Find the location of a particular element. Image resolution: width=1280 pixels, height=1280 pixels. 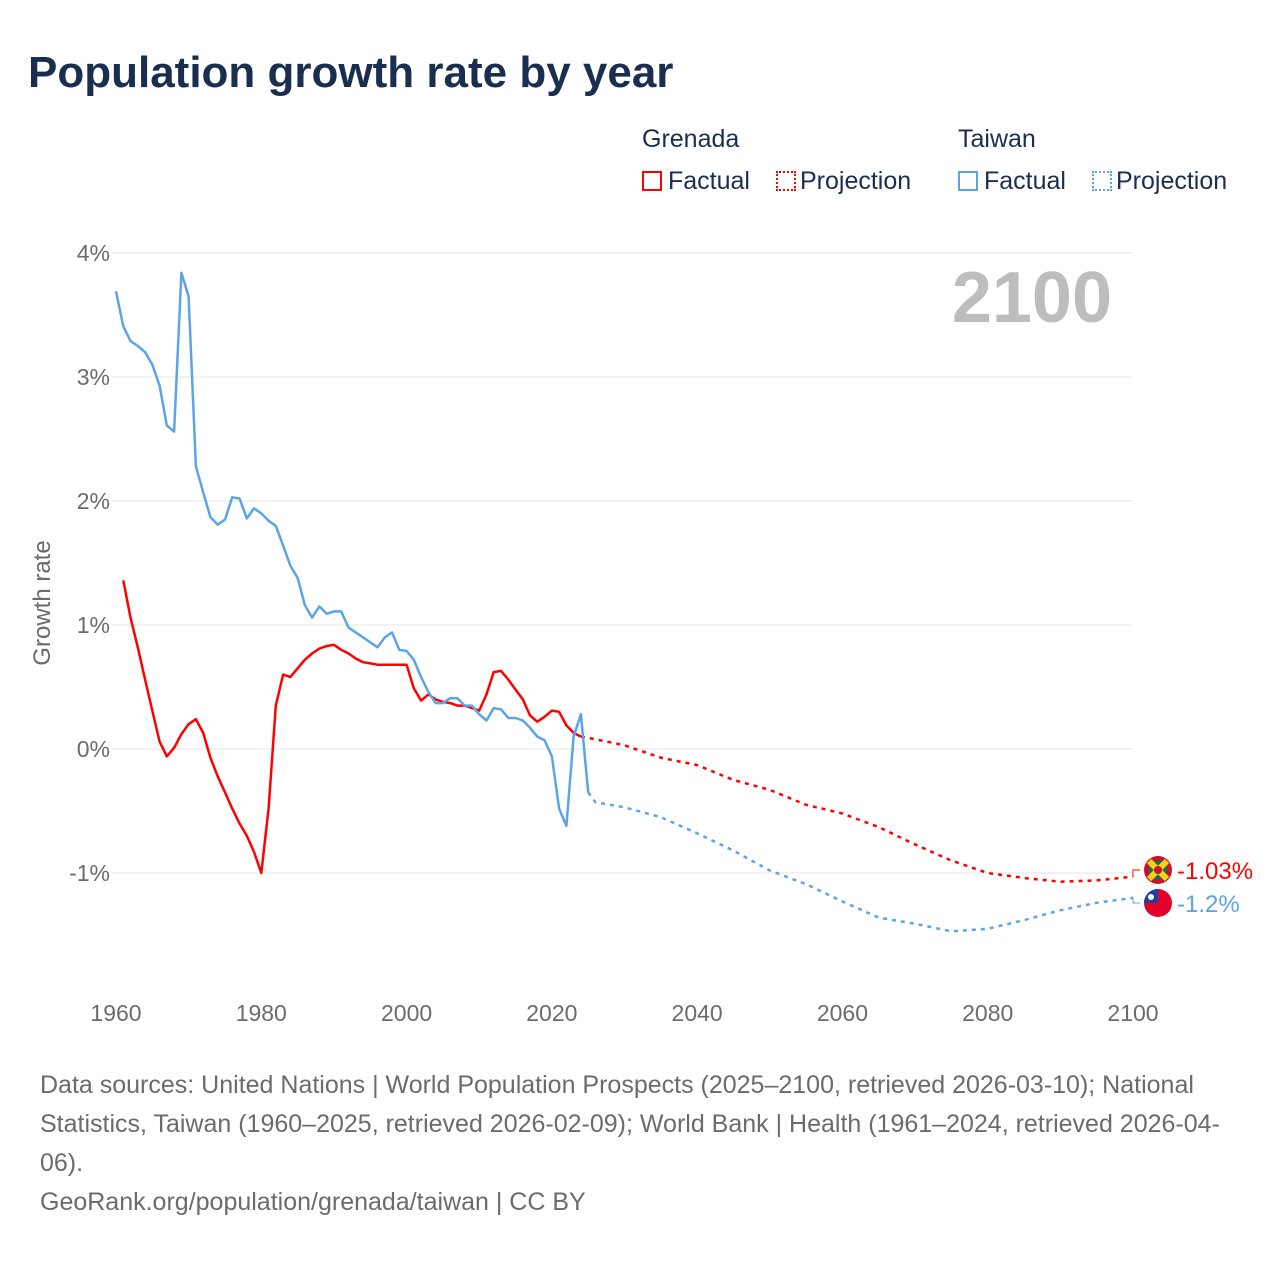

legend-taiwan-factual: Factual is located at coordinates (1012, 181).